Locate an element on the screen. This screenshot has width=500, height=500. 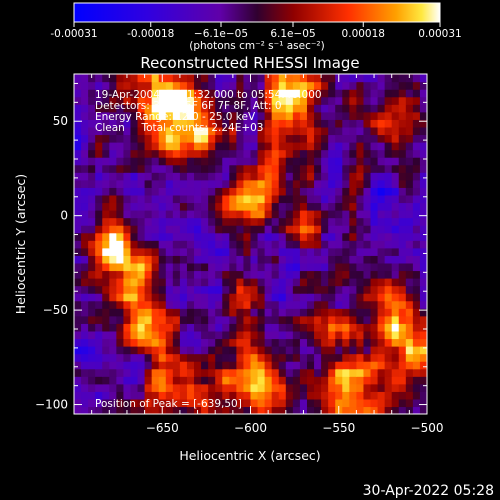
y-axis-label: Heliocentric Y (arcsec) is located at coordinates (20, 244).